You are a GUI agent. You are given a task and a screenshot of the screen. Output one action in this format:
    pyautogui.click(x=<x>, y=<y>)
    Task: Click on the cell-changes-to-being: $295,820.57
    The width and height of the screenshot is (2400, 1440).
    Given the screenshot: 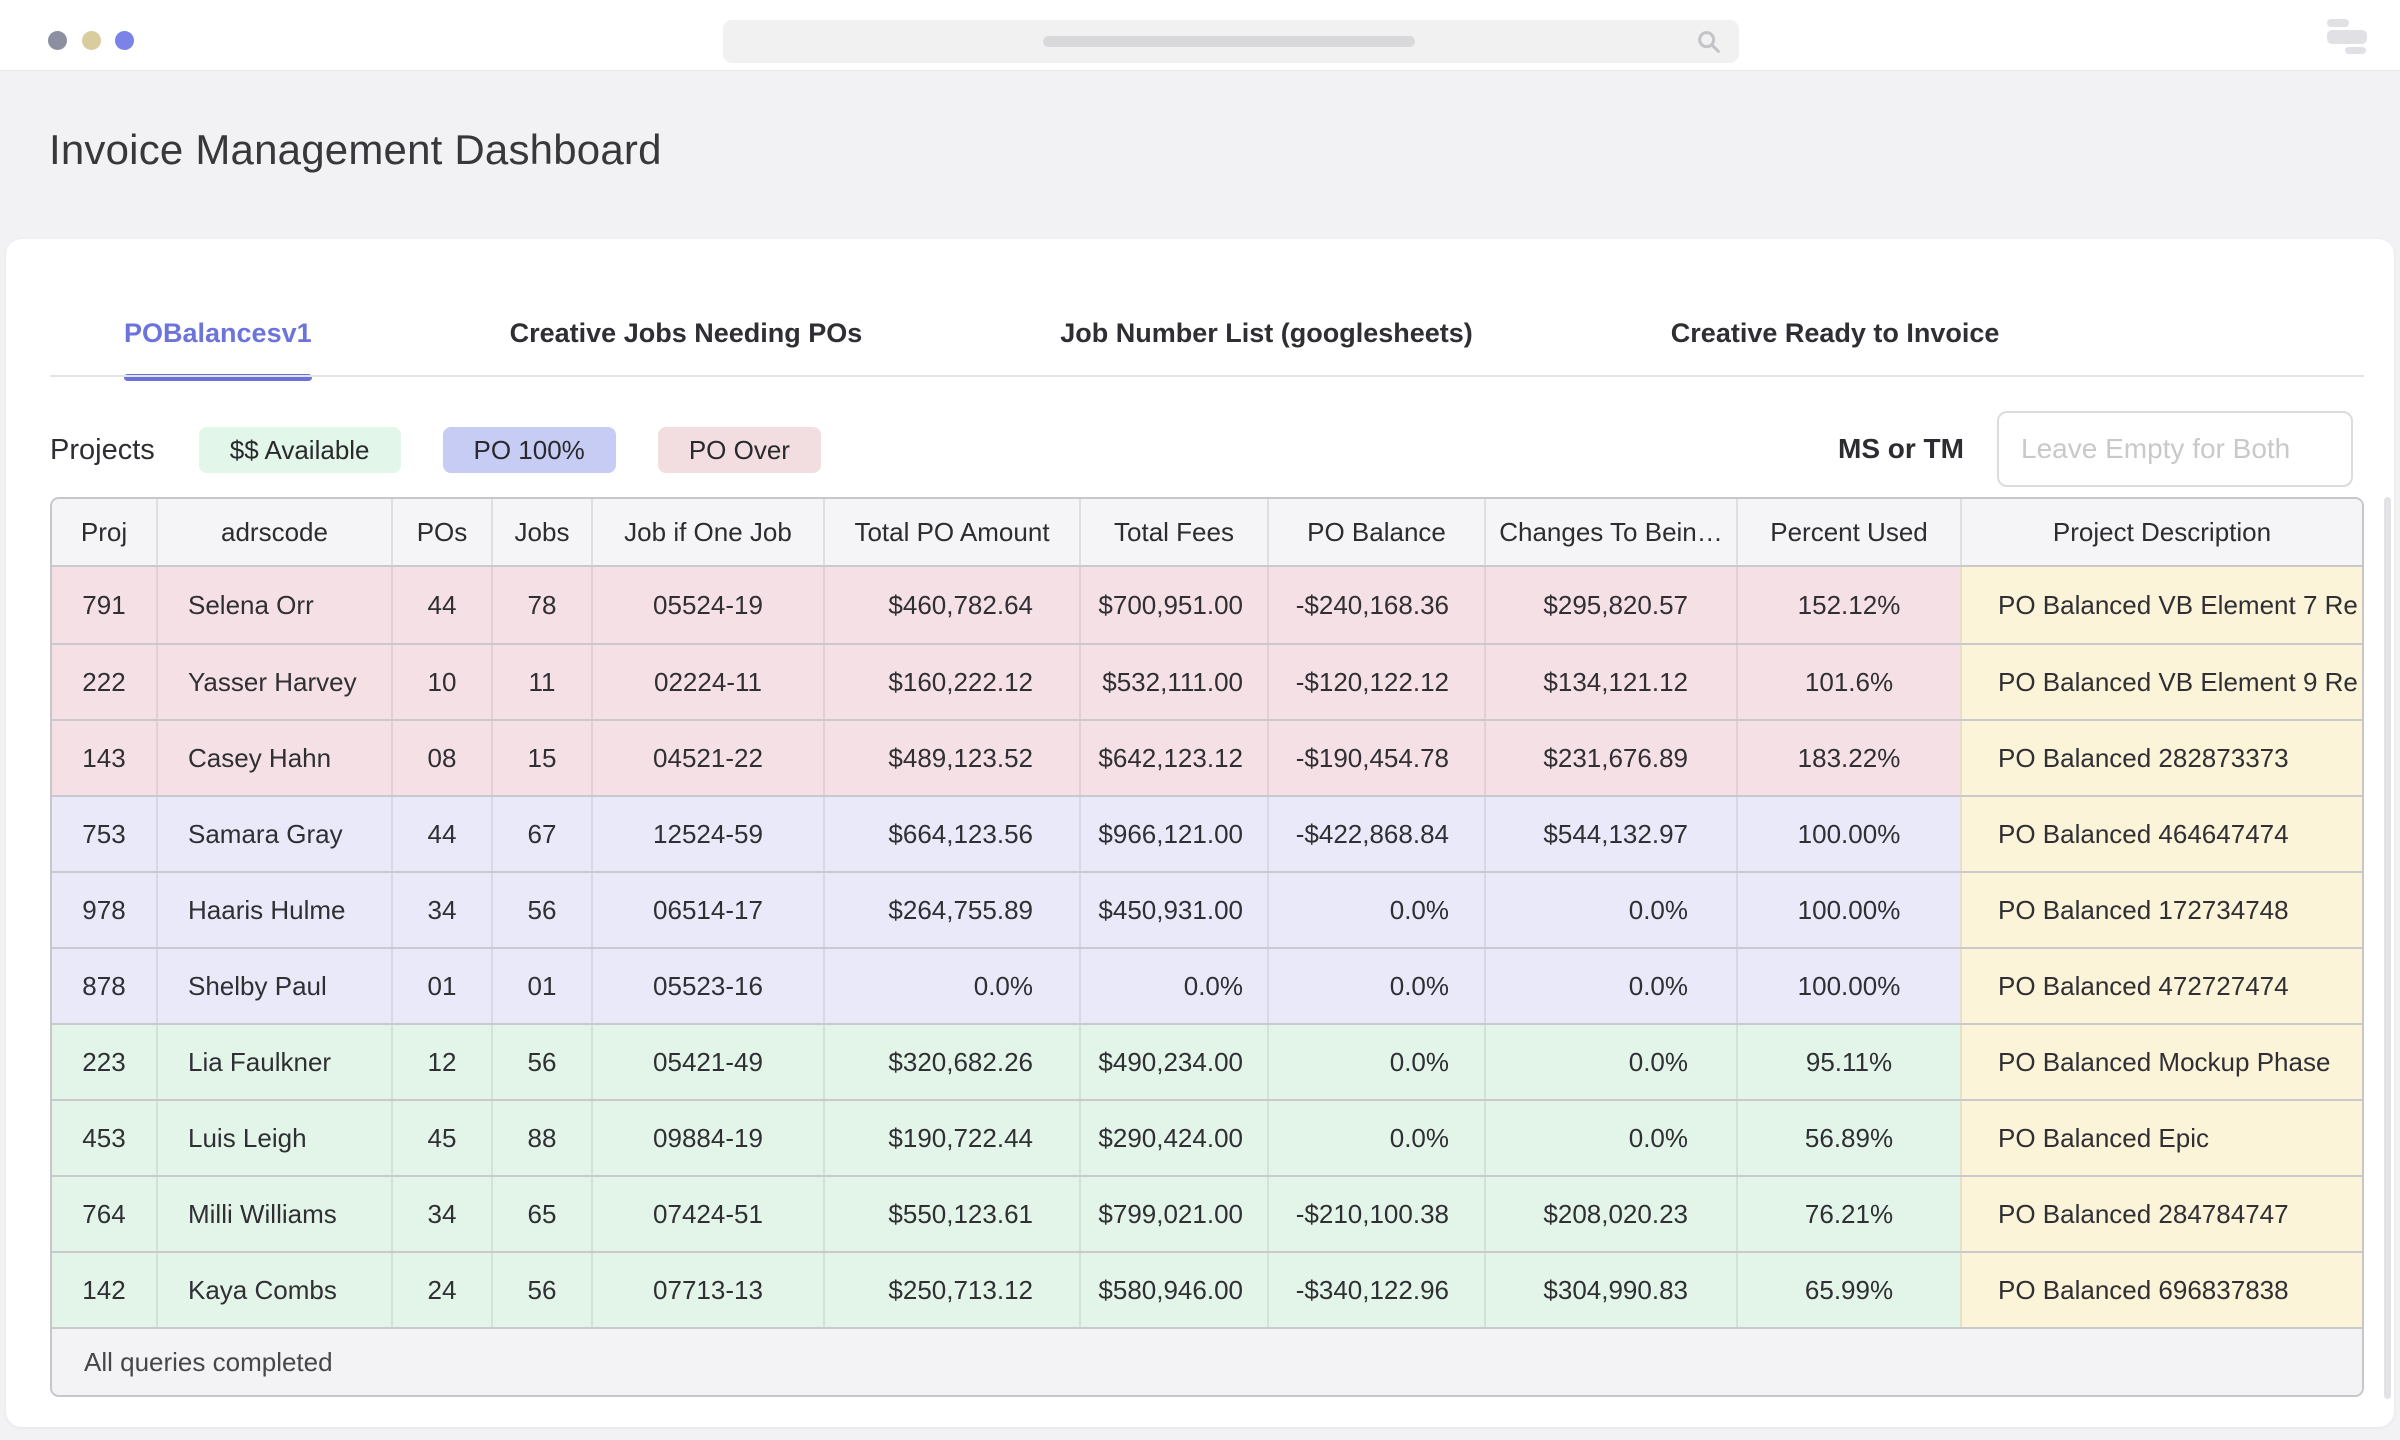 What is the action you would take?
    pyautogui.click(x=1610, y=605)
    